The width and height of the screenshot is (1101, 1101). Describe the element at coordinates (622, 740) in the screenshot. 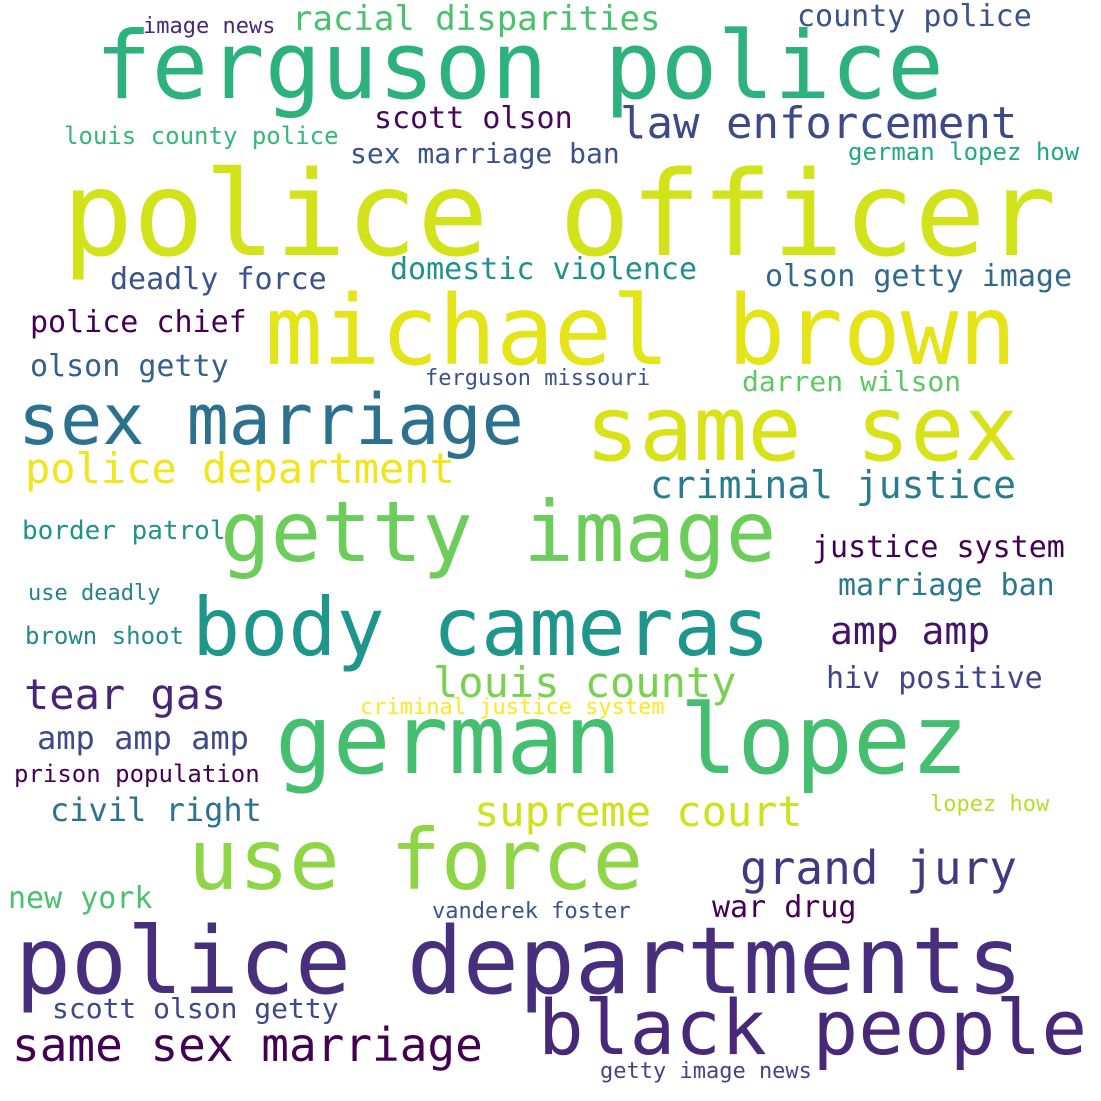

I see `word-german-lopez: german lopez` at that location.